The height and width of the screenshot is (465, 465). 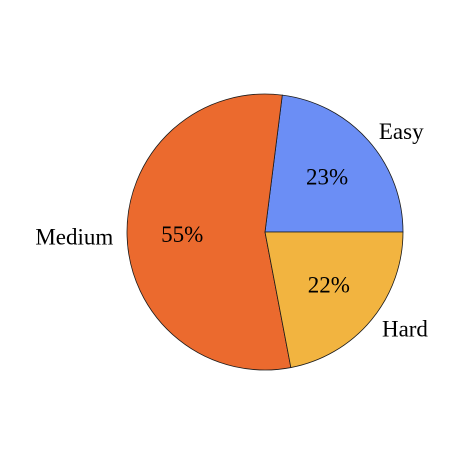 I want to click on pie-category-label-easy: Easy, so click(x=401, y=131).